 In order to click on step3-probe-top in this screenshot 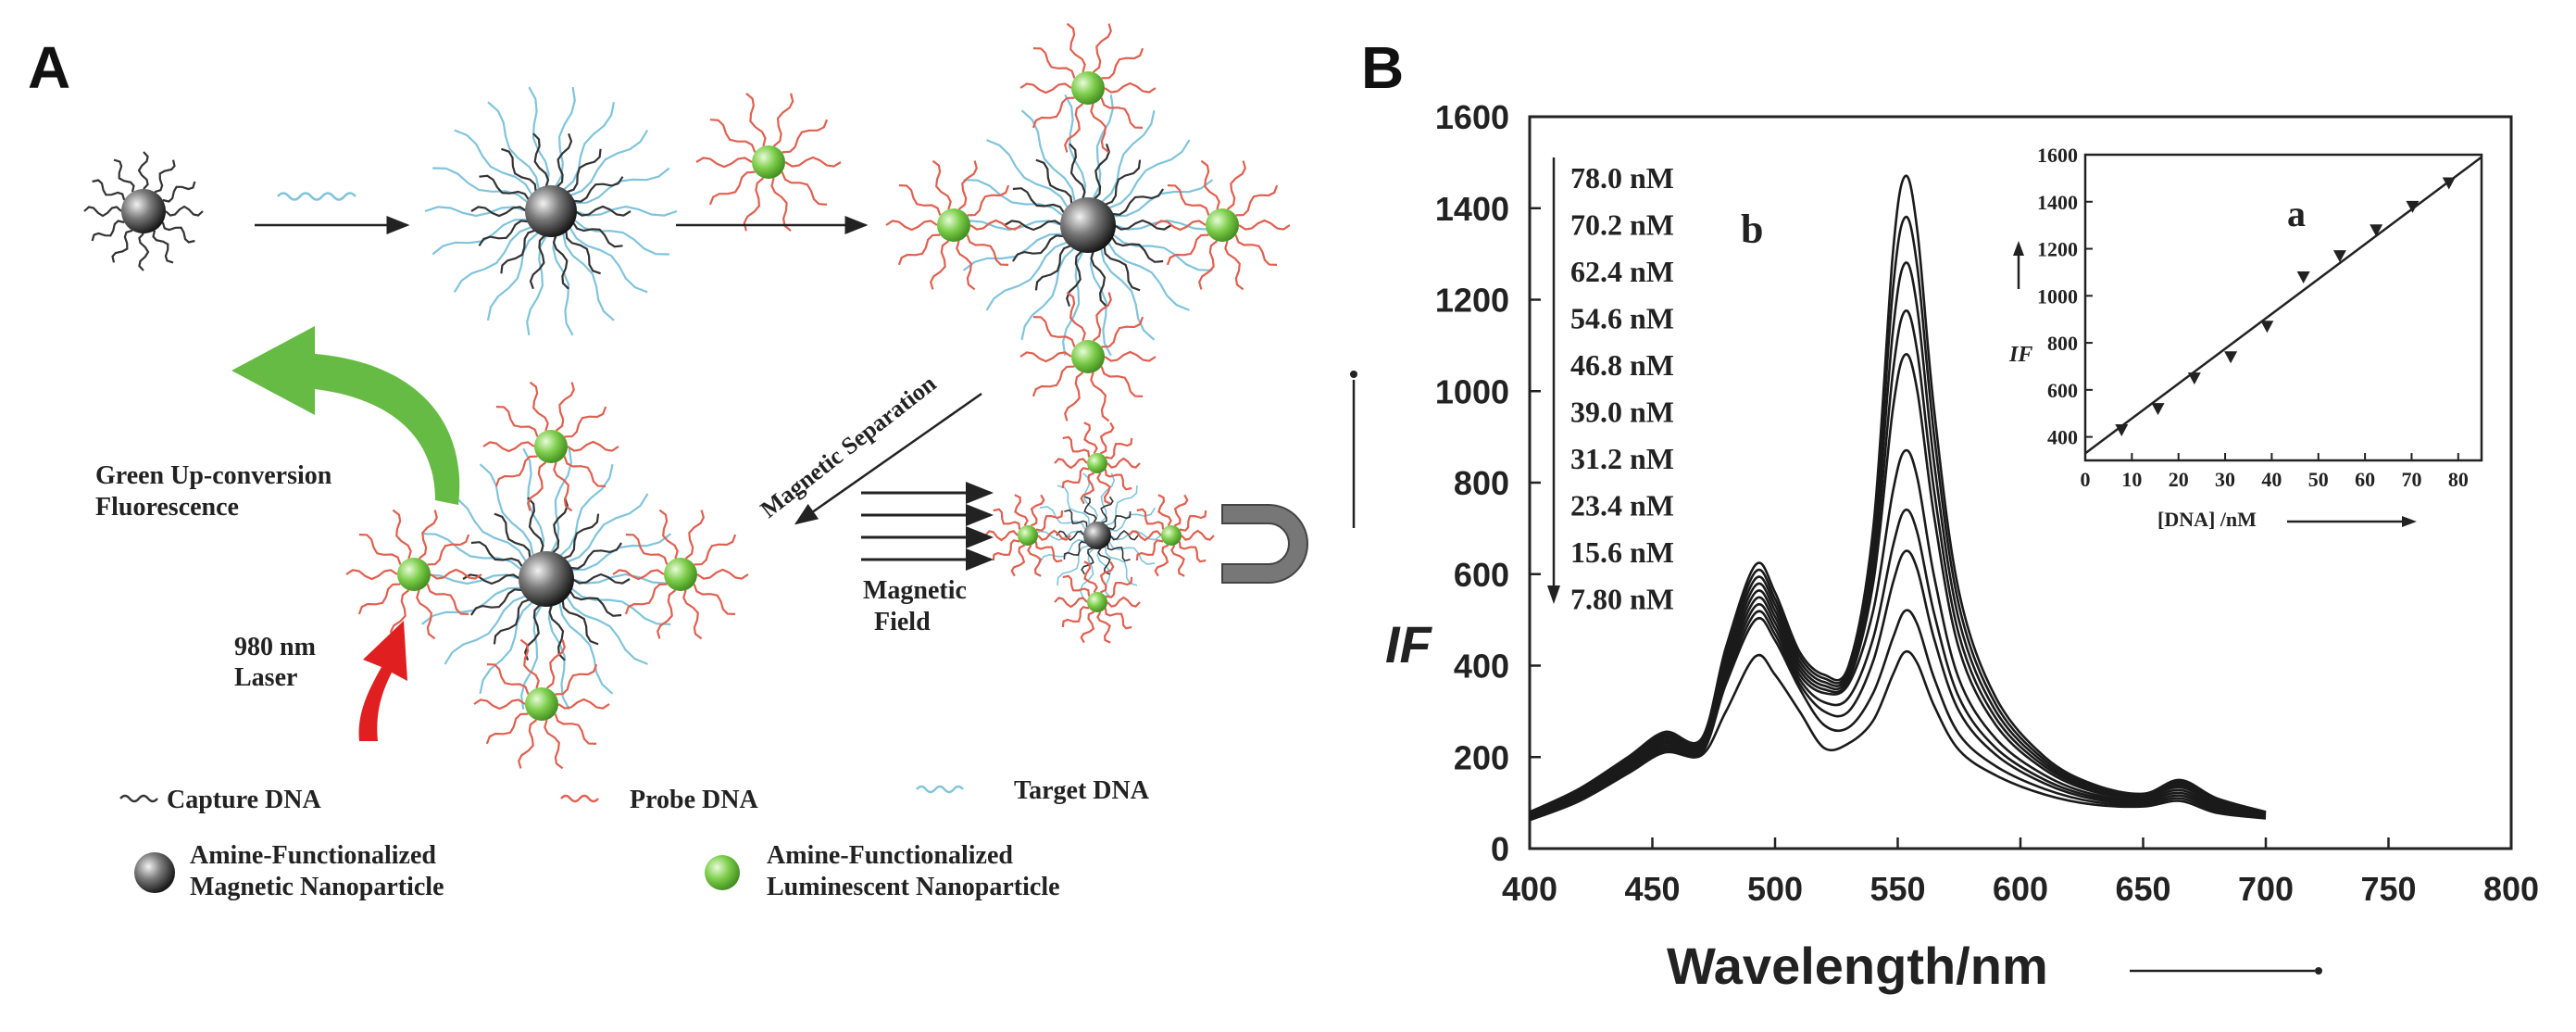, I will do `click(1088, 88)`.